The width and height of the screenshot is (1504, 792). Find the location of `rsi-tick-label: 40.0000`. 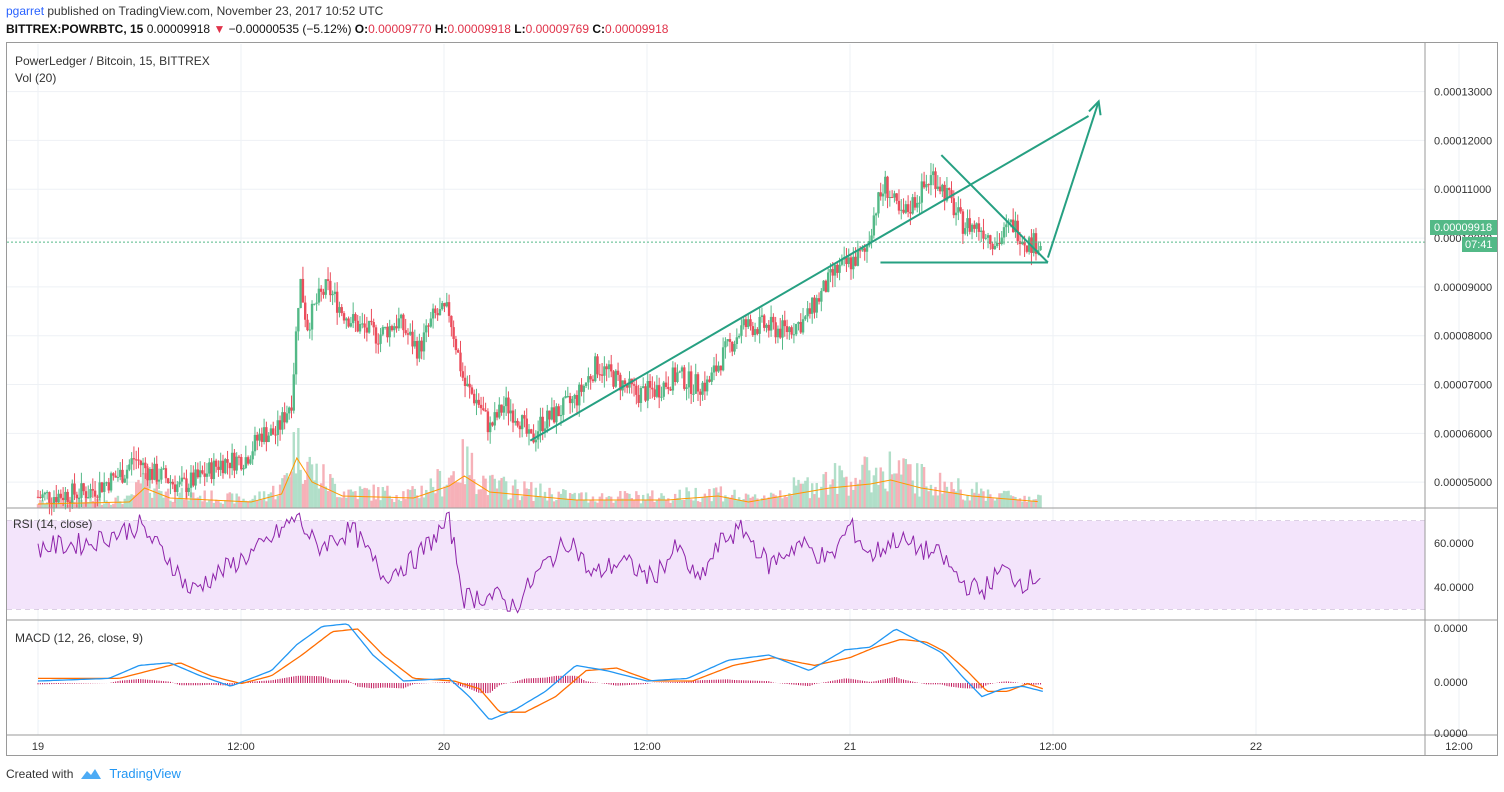

rsi-tick-label: 40.0000 is located at coordinates (1454, 588).